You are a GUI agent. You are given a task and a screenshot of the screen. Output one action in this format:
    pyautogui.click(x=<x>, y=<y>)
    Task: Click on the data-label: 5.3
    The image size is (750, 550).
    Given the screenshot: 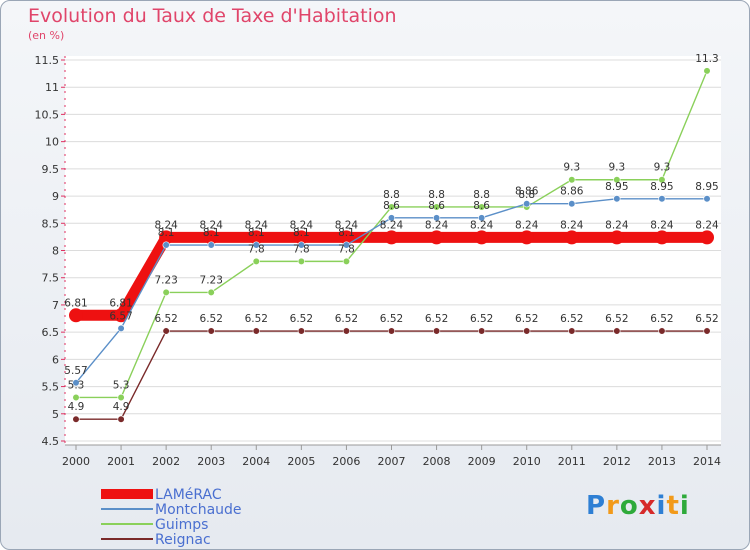 What is the action you would take?
    pyautogui.click(x=121, y=385)
    